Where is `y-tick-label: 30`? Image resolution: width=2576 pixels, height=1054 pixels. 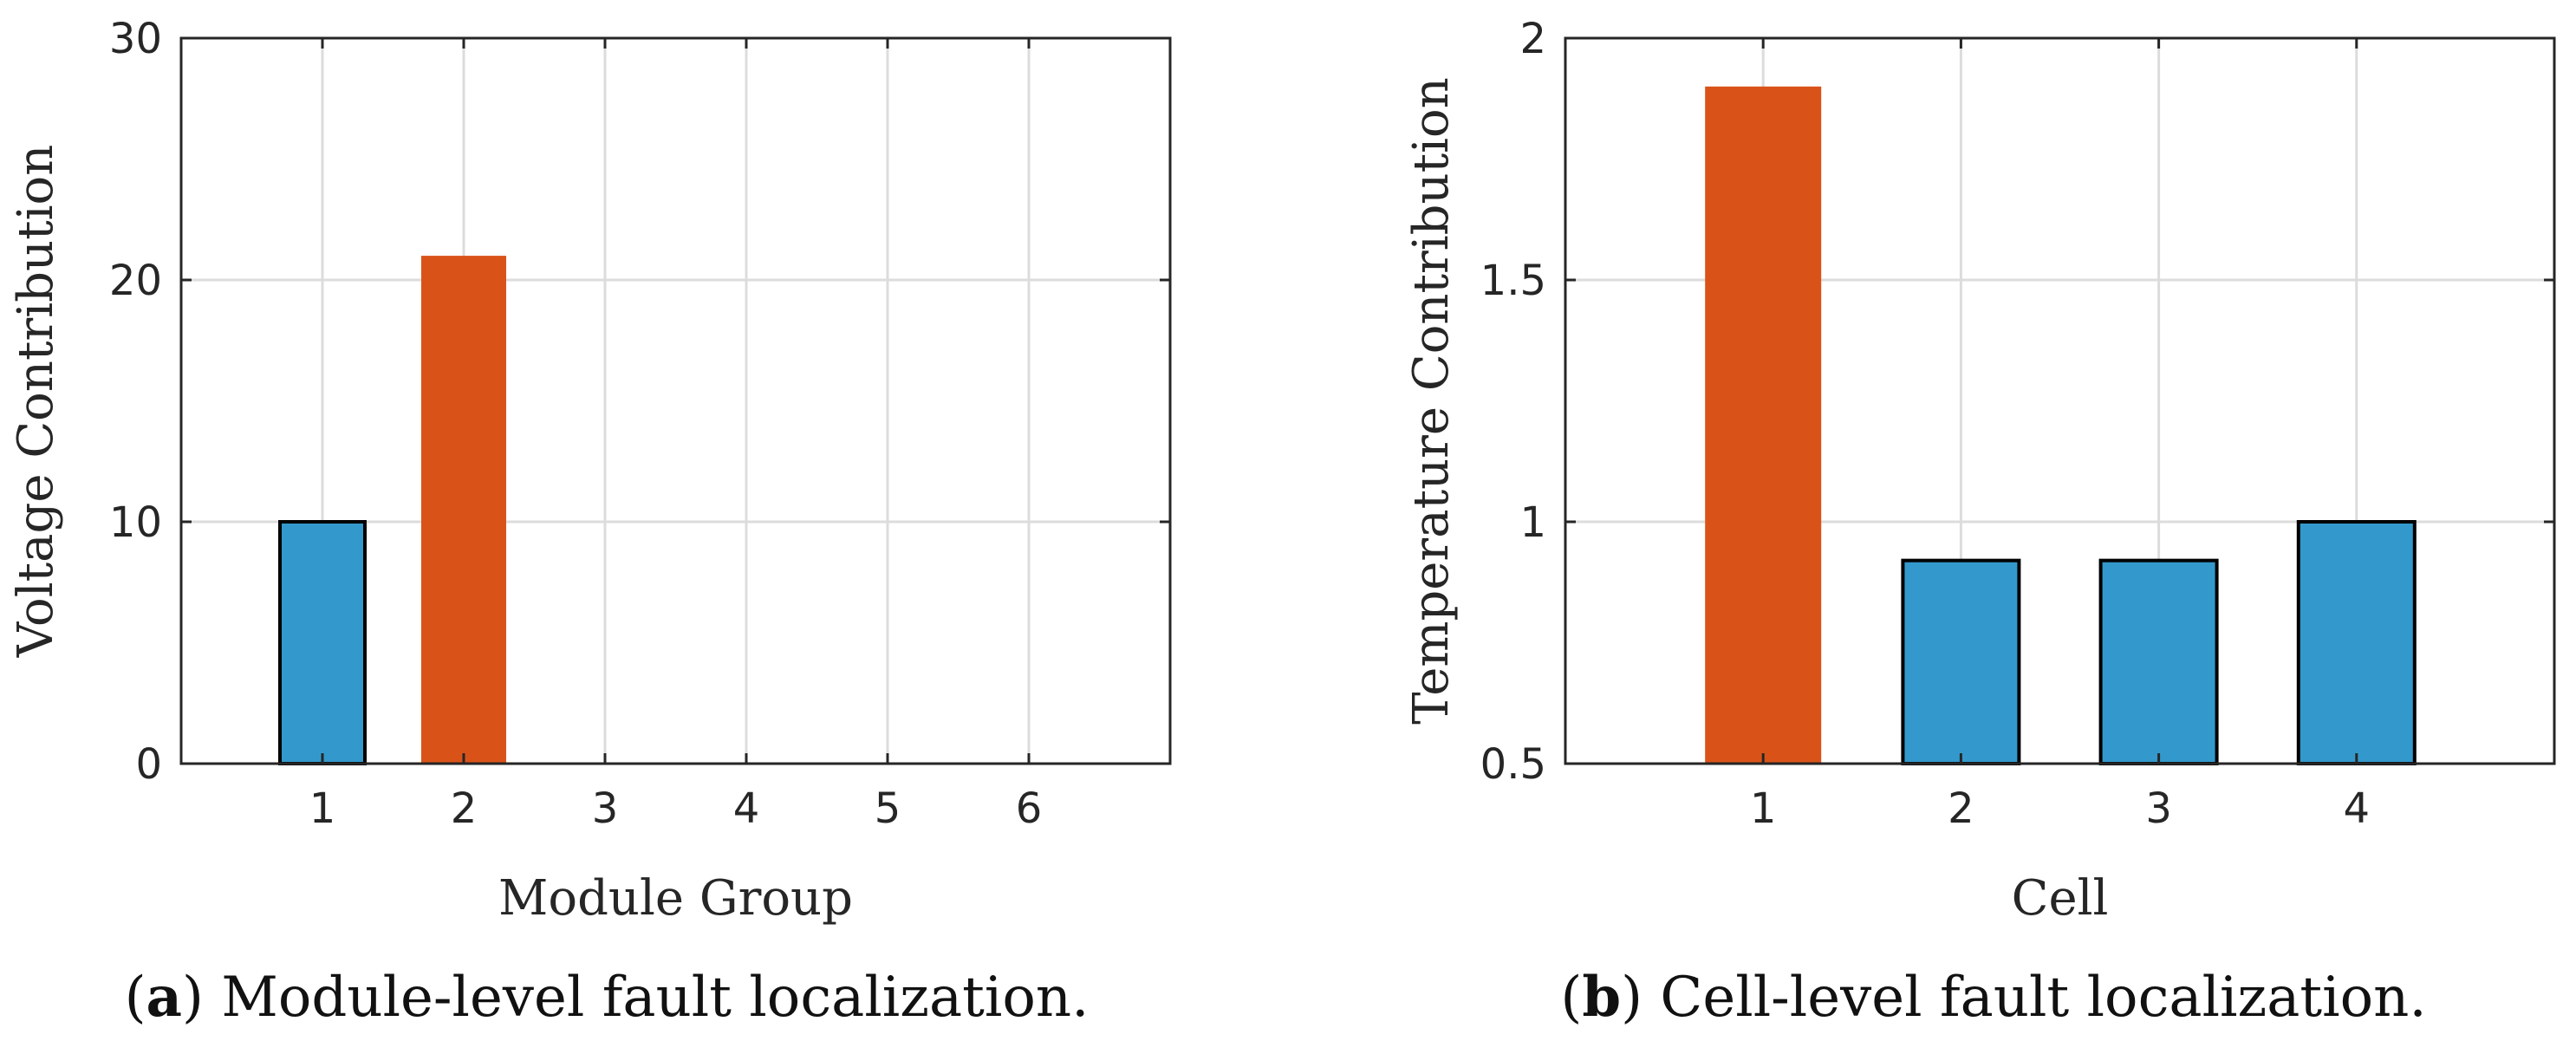
y-tick-label: 30 is located at coordinates (135, 39).